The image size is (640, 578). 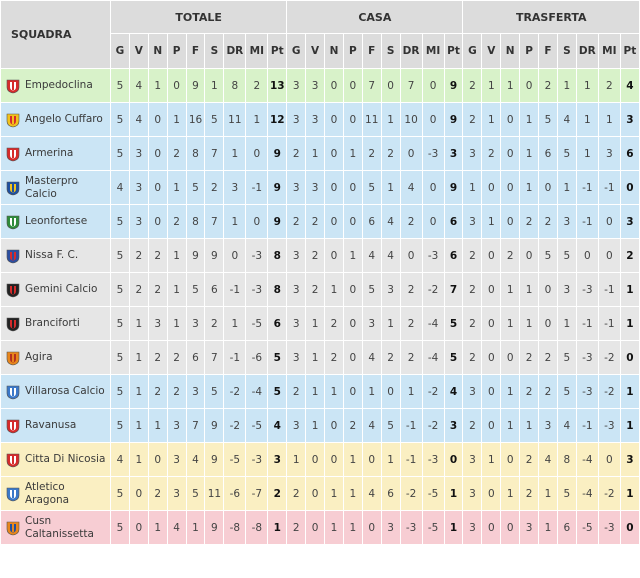 What do you see at coordinates (334, 85) in the screenshot?
I see `casa-n-cell: 0` at bounding box center [334, 85].